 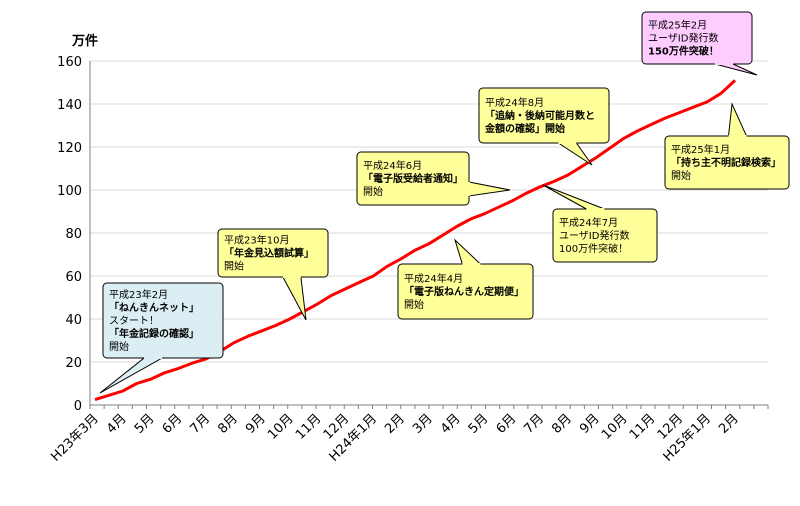 I want to click on y-tick-label: 0, so click(x=78, y=406).